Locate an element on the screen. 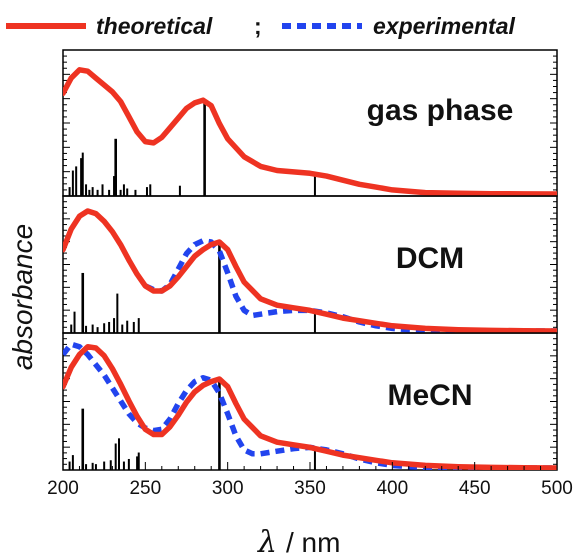 This screenshot has width=579, height=559. x-tick-label-350: 350 is located at coordinates (310, 488).